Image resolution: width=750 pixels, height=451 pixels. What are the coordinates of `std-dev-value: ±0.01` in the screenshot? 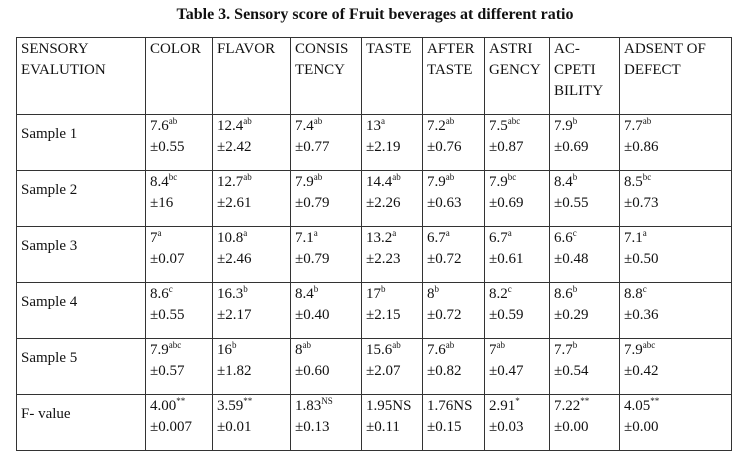 It's located at (234, 427).